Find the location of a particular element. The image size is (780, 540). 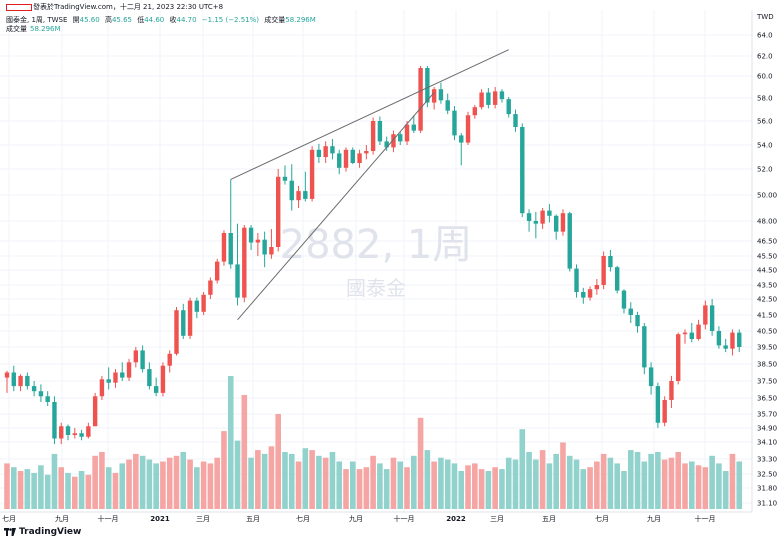

price-tick-label: 36.50 is located at coordinates (767, 399).